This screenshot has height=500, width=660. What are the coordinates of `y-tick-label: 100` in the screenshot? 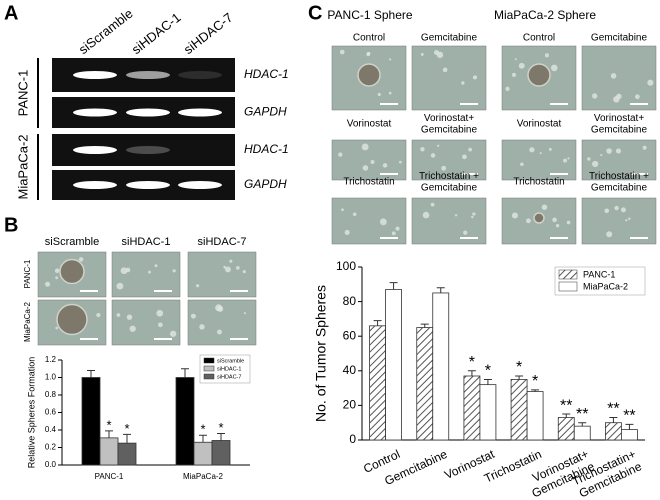 It's located at (346, 266).